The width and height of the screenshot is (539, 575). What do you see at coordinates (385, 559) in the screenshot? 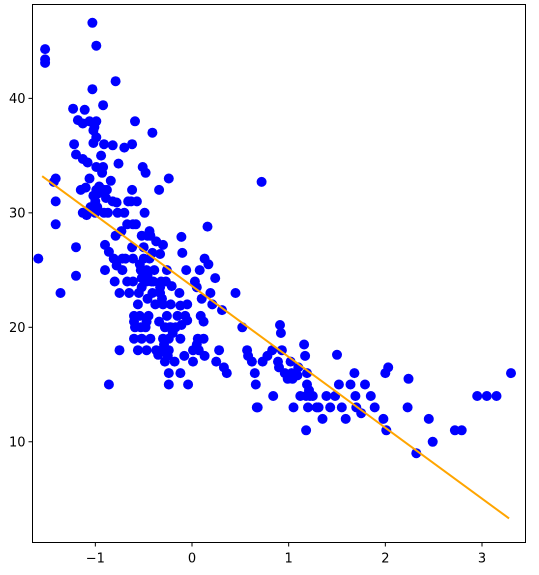
I see `x-tick-label-3: 2` at bounding box center [385, 559].